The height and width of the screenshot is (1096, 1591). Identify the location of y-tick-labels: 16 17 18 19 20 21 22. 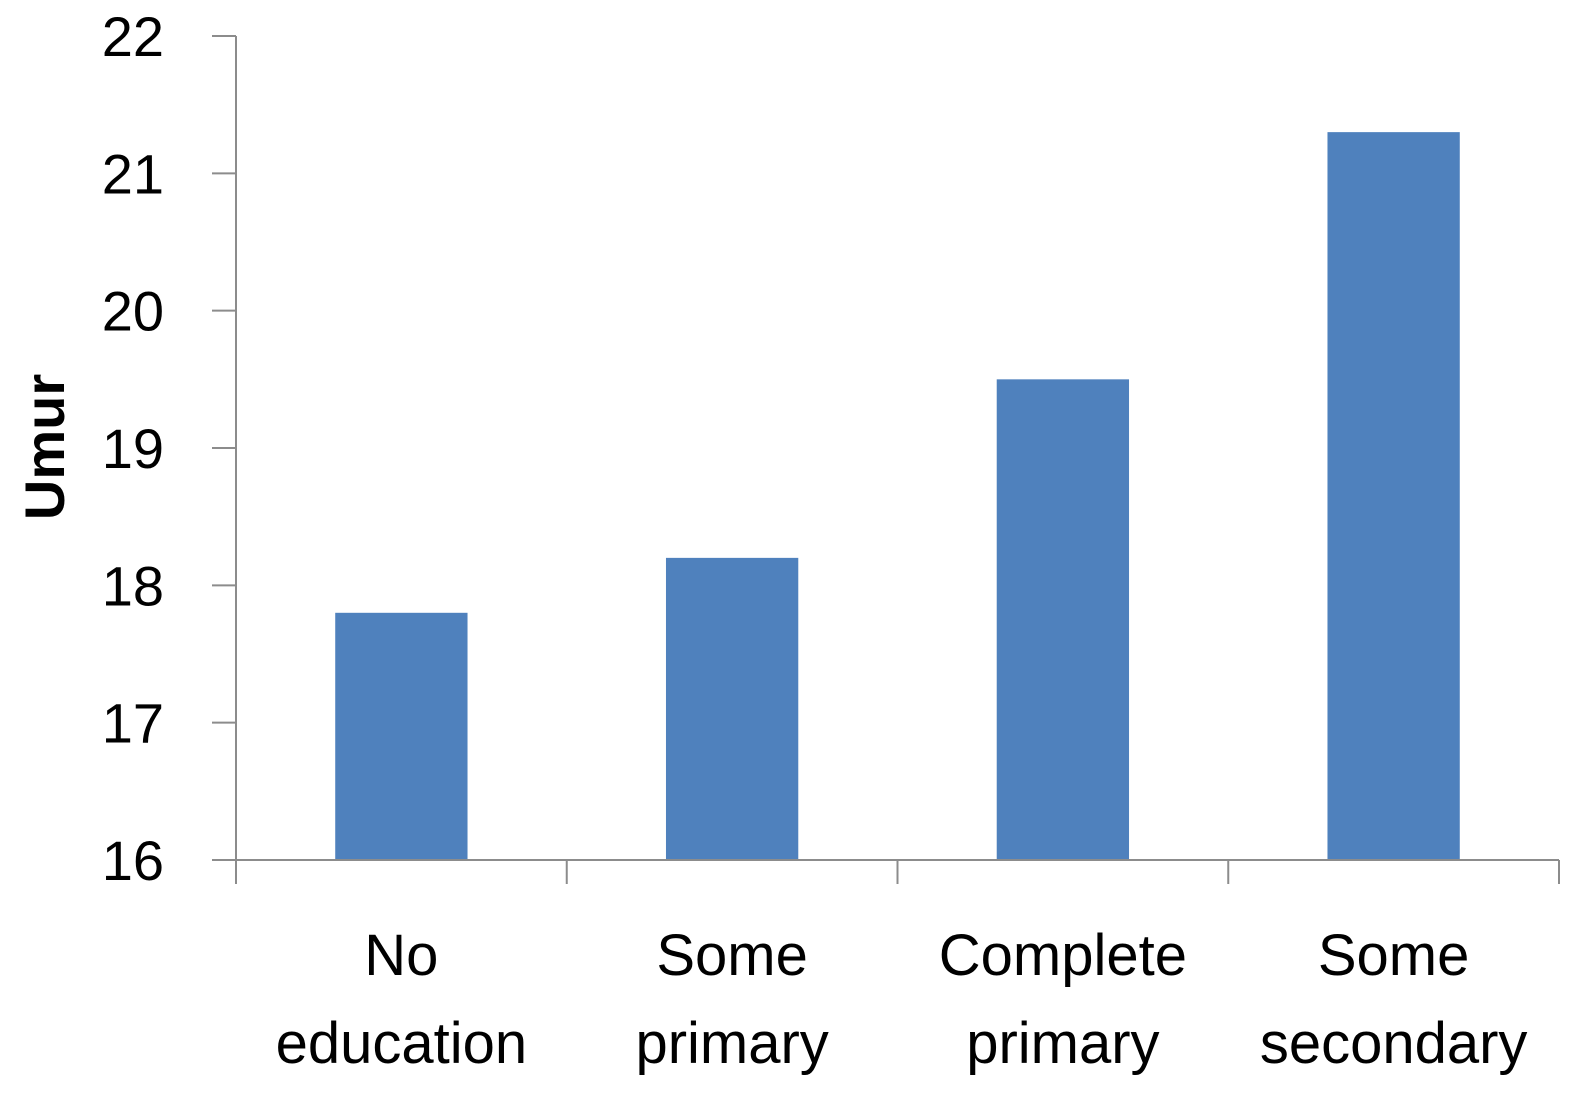
(133, 448).